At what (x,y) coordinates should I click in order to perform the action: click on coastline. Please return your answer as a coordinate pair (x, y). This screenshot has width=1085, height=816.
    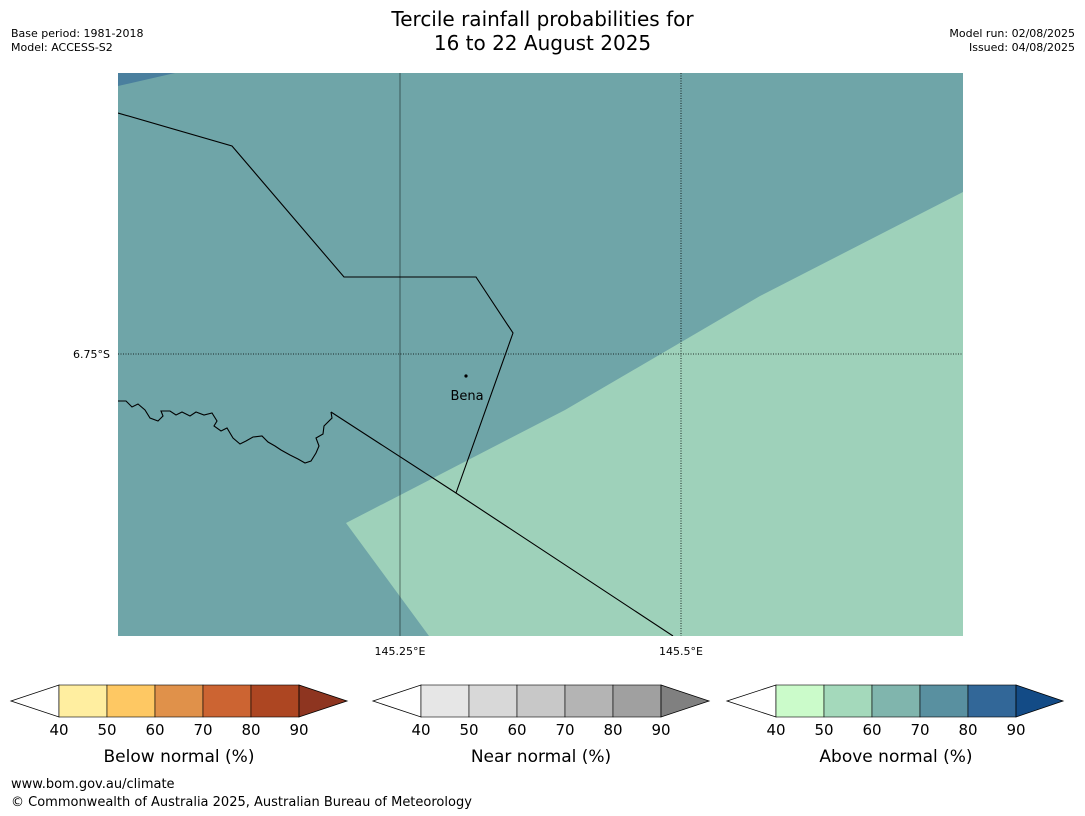
    Looking at the image, I should click on (225, 432).